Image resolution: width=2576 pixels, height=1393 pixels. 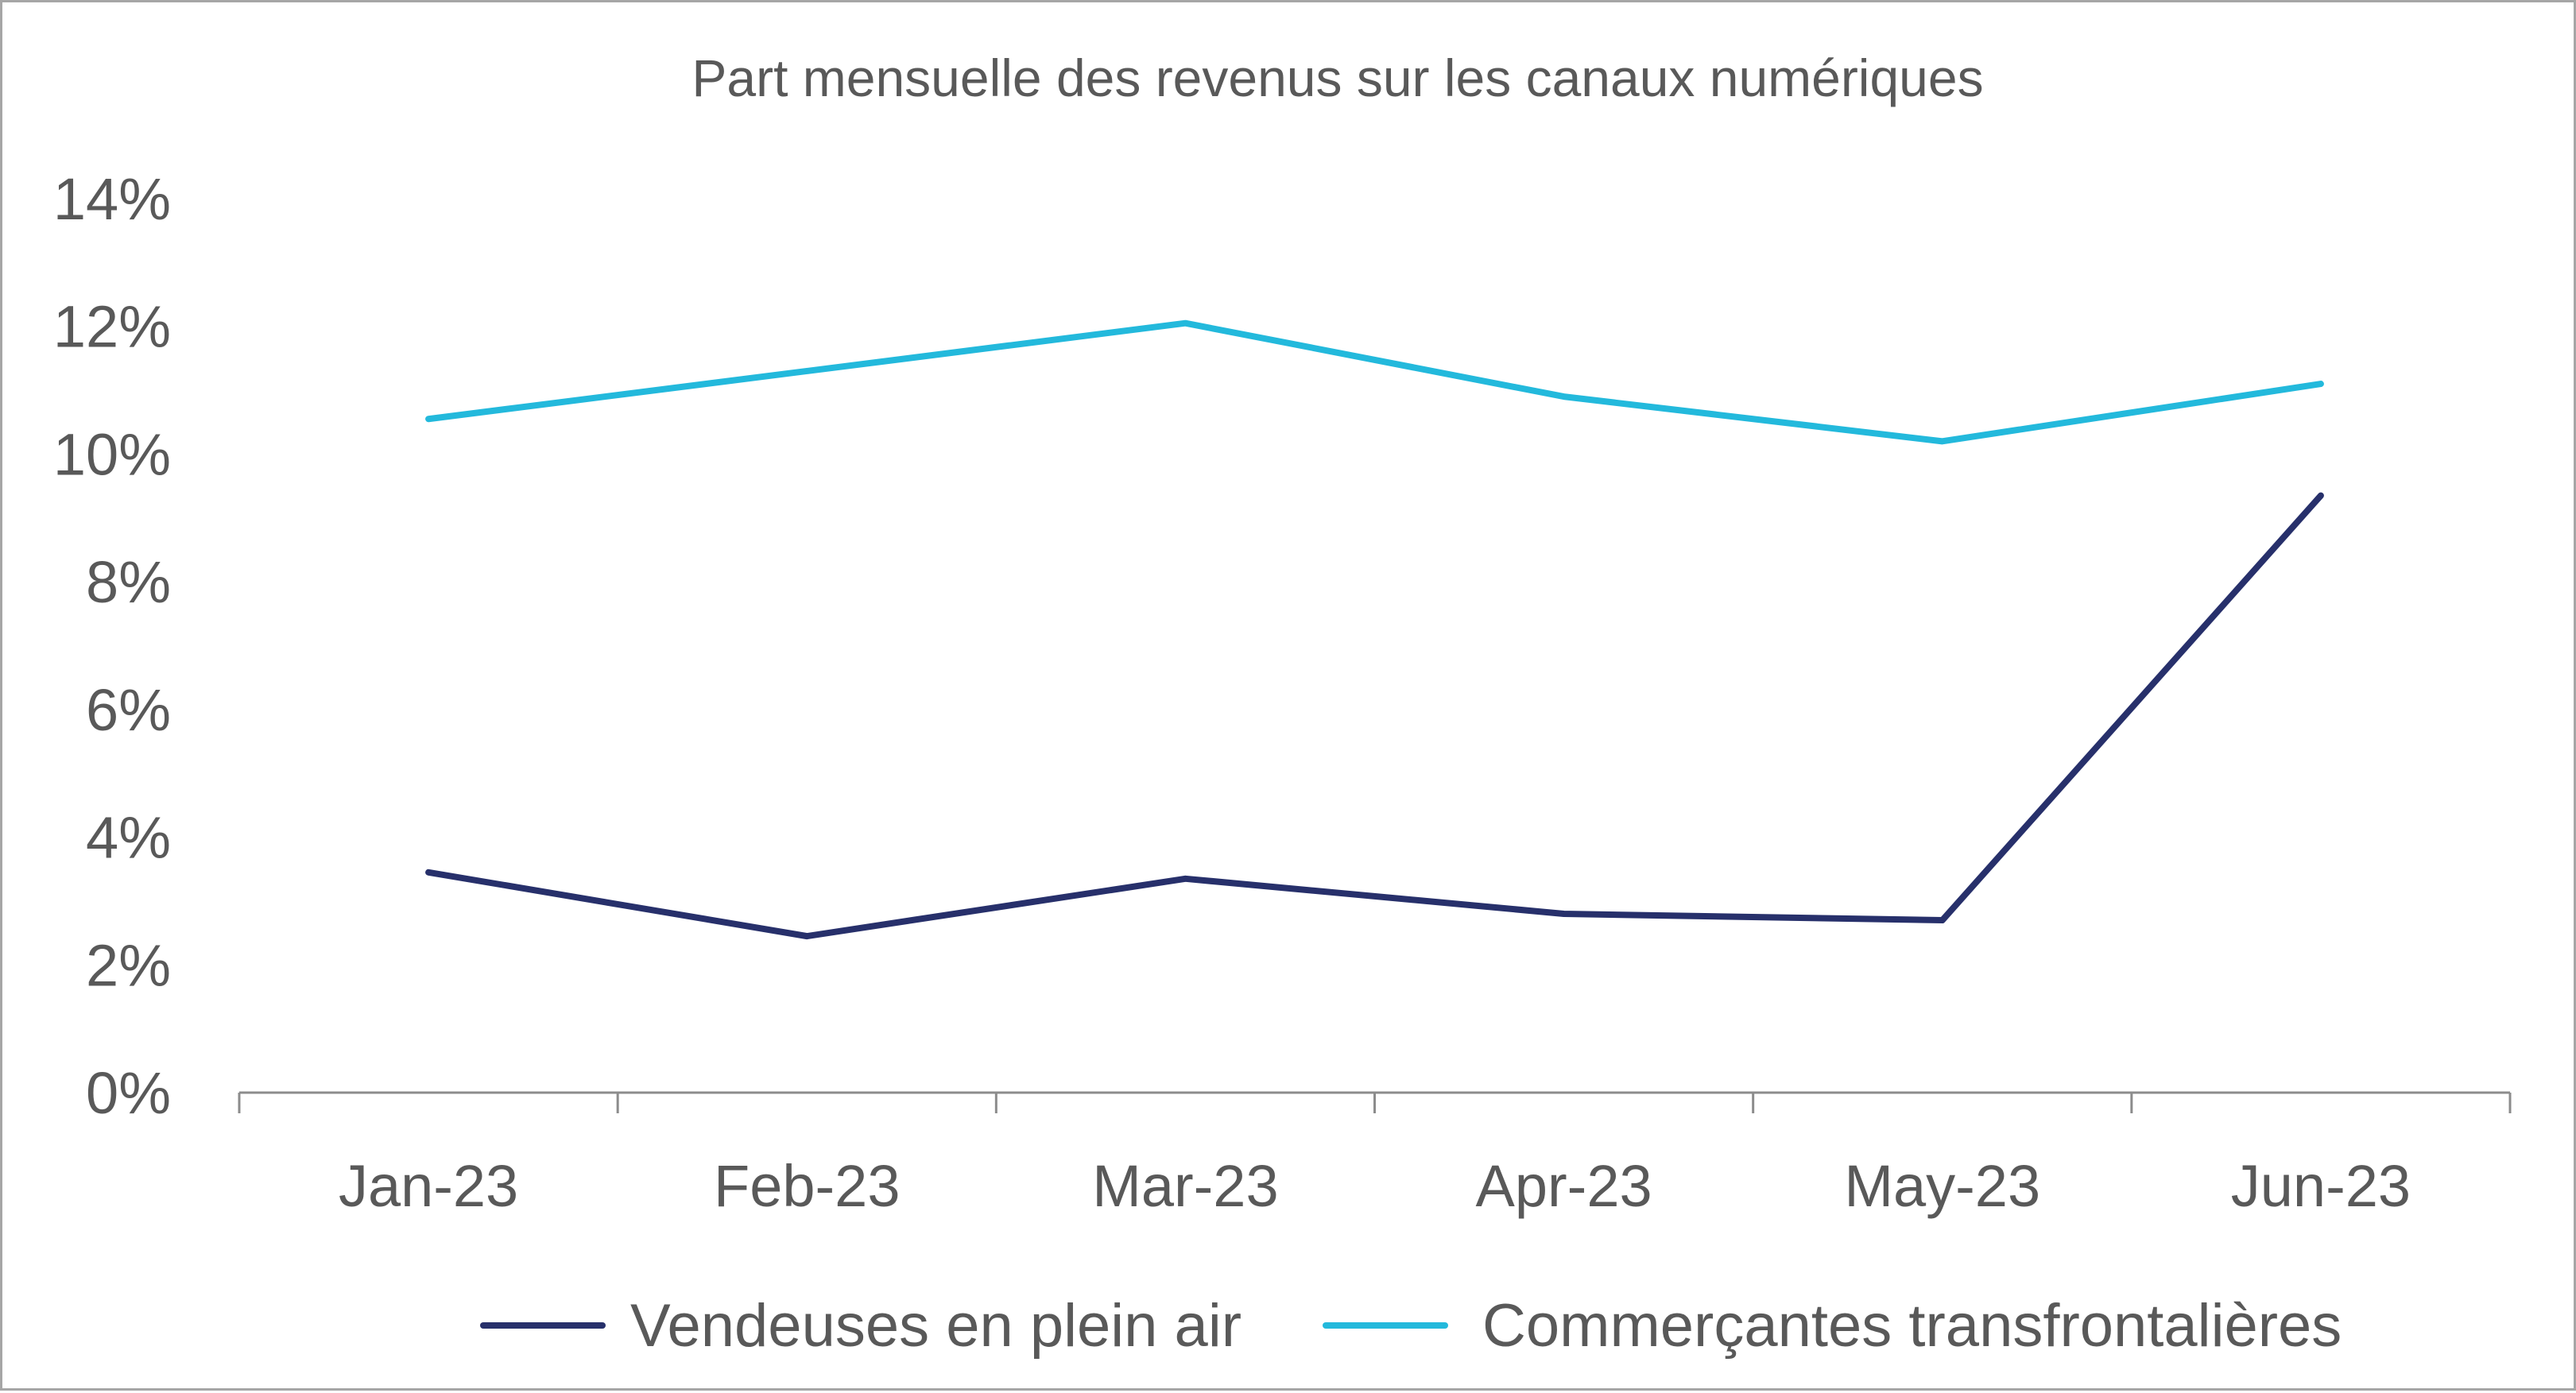 What do you see at coordinates (1564, 1186) in the screenshot?
I see `x-tick-label: Apr-23` at bounding box center [1564, 1186].